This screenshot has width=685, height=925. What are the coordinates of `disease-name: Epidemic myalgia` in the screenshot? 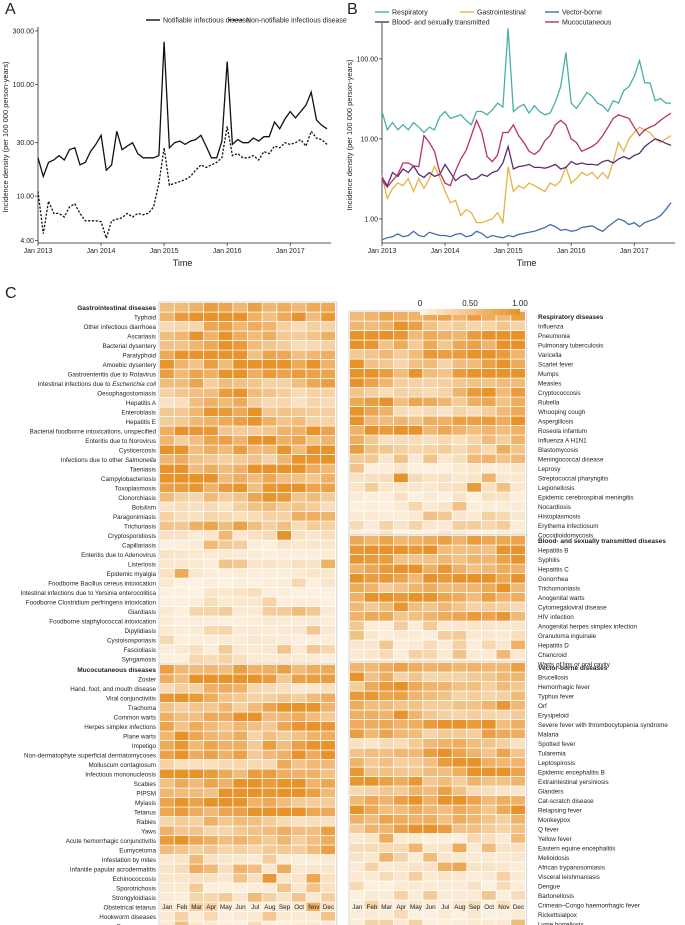 It's located at (132, 574).